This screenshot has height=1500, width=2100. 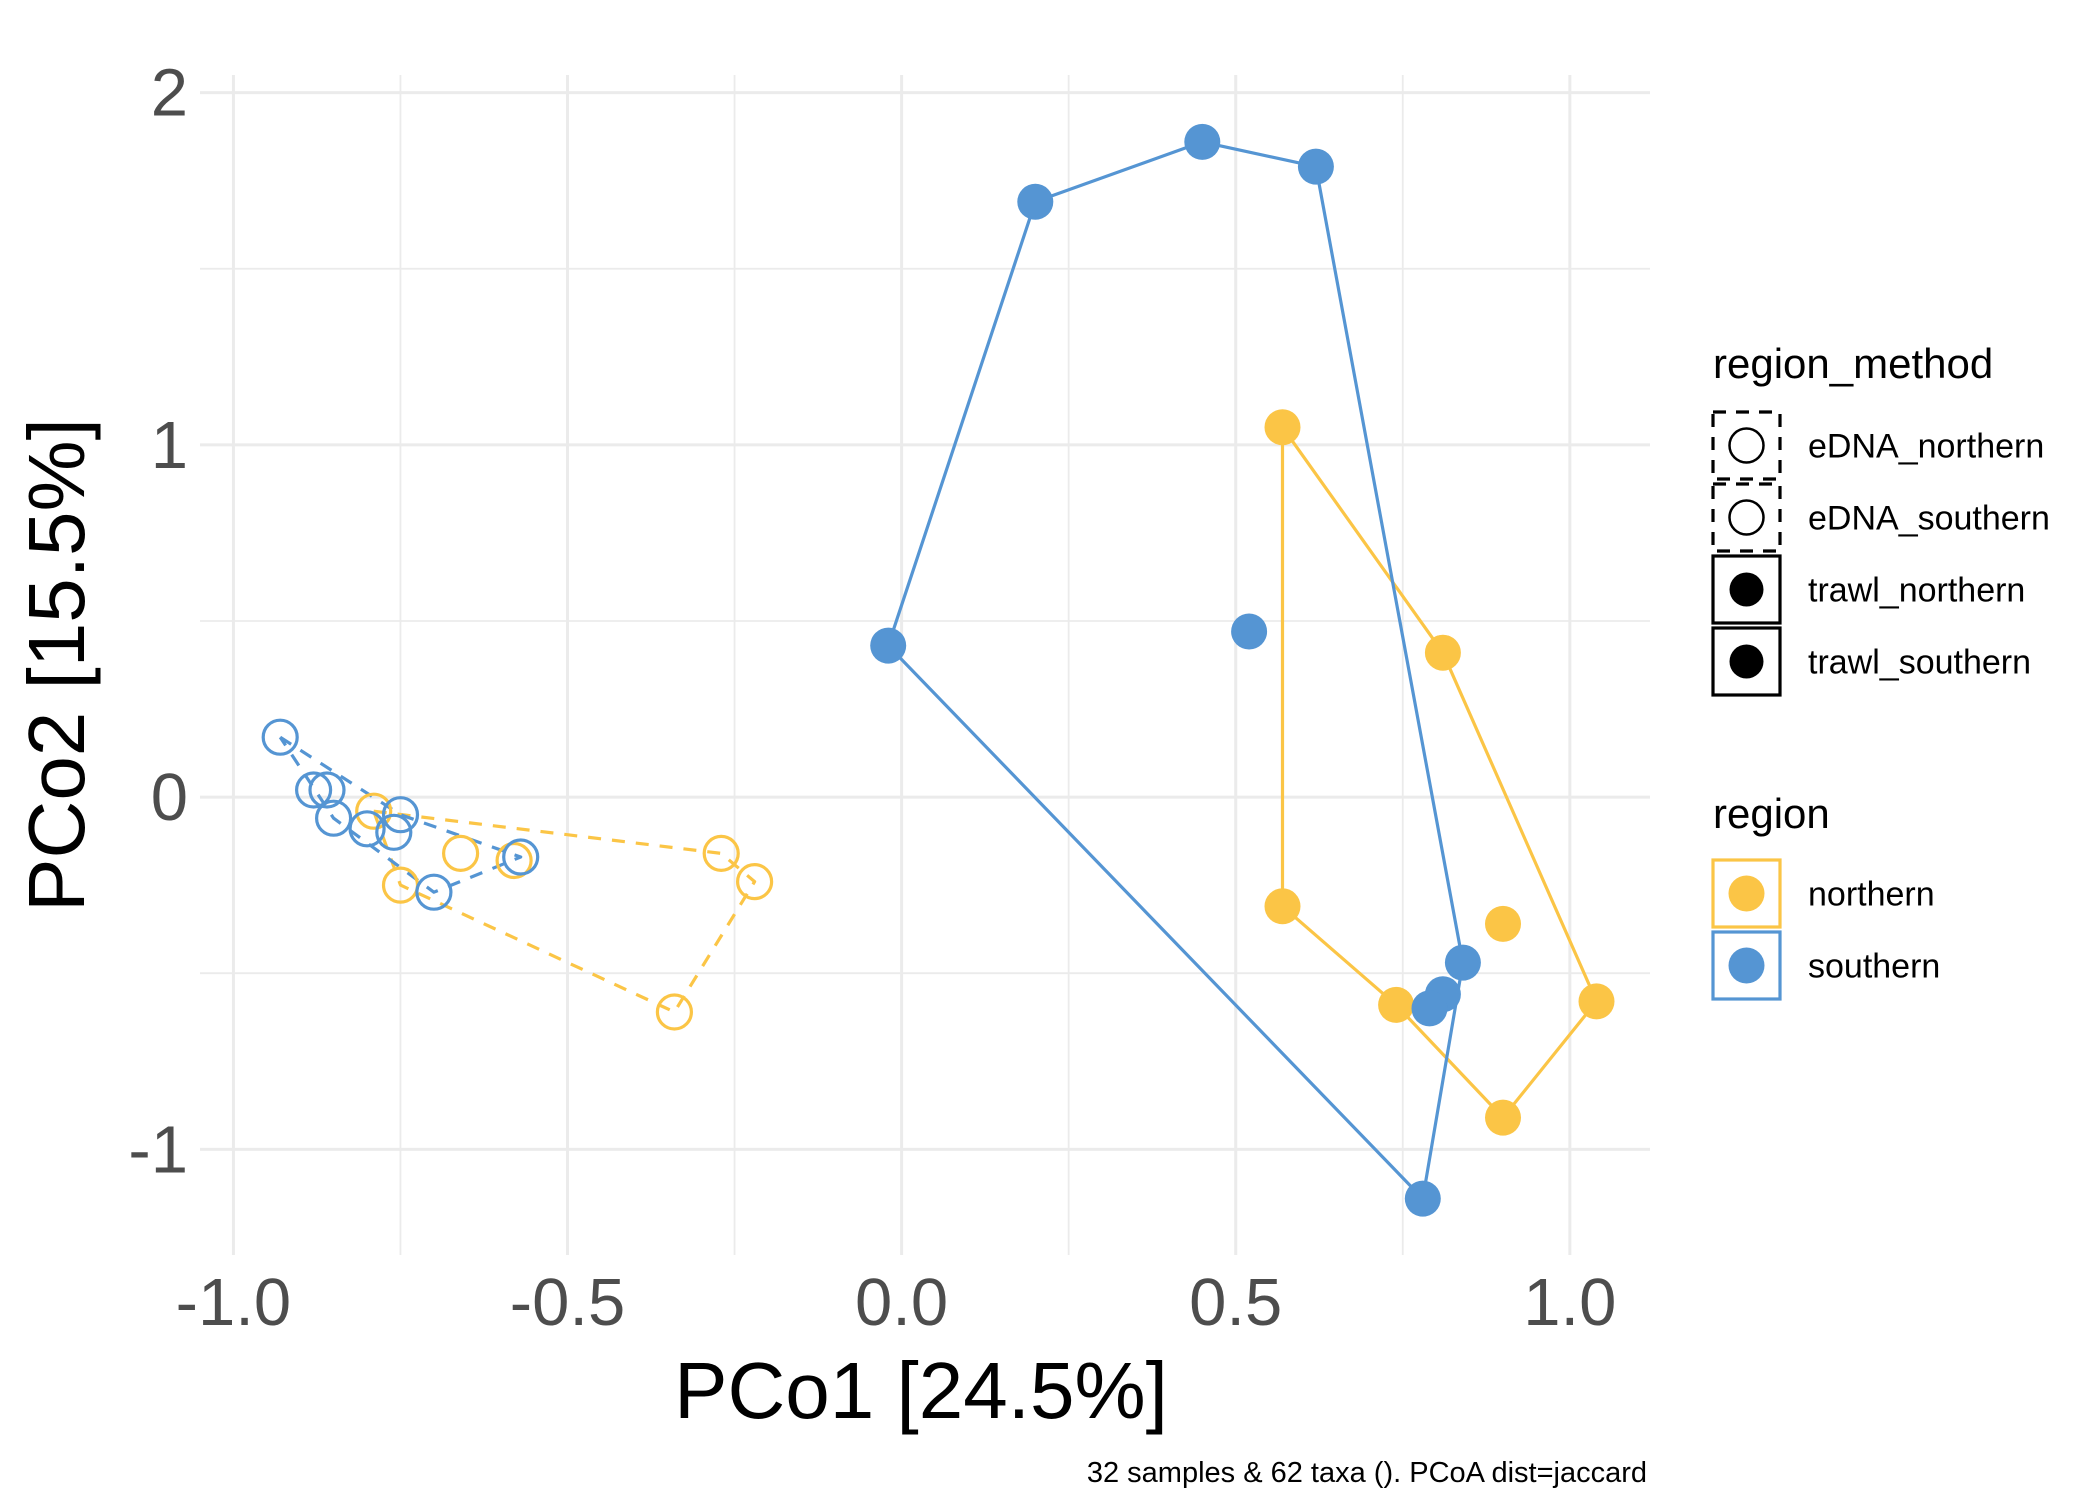 I want to click on legend-key-eDNA_northern: eDNA_northern, so click(x=1877, y=445).